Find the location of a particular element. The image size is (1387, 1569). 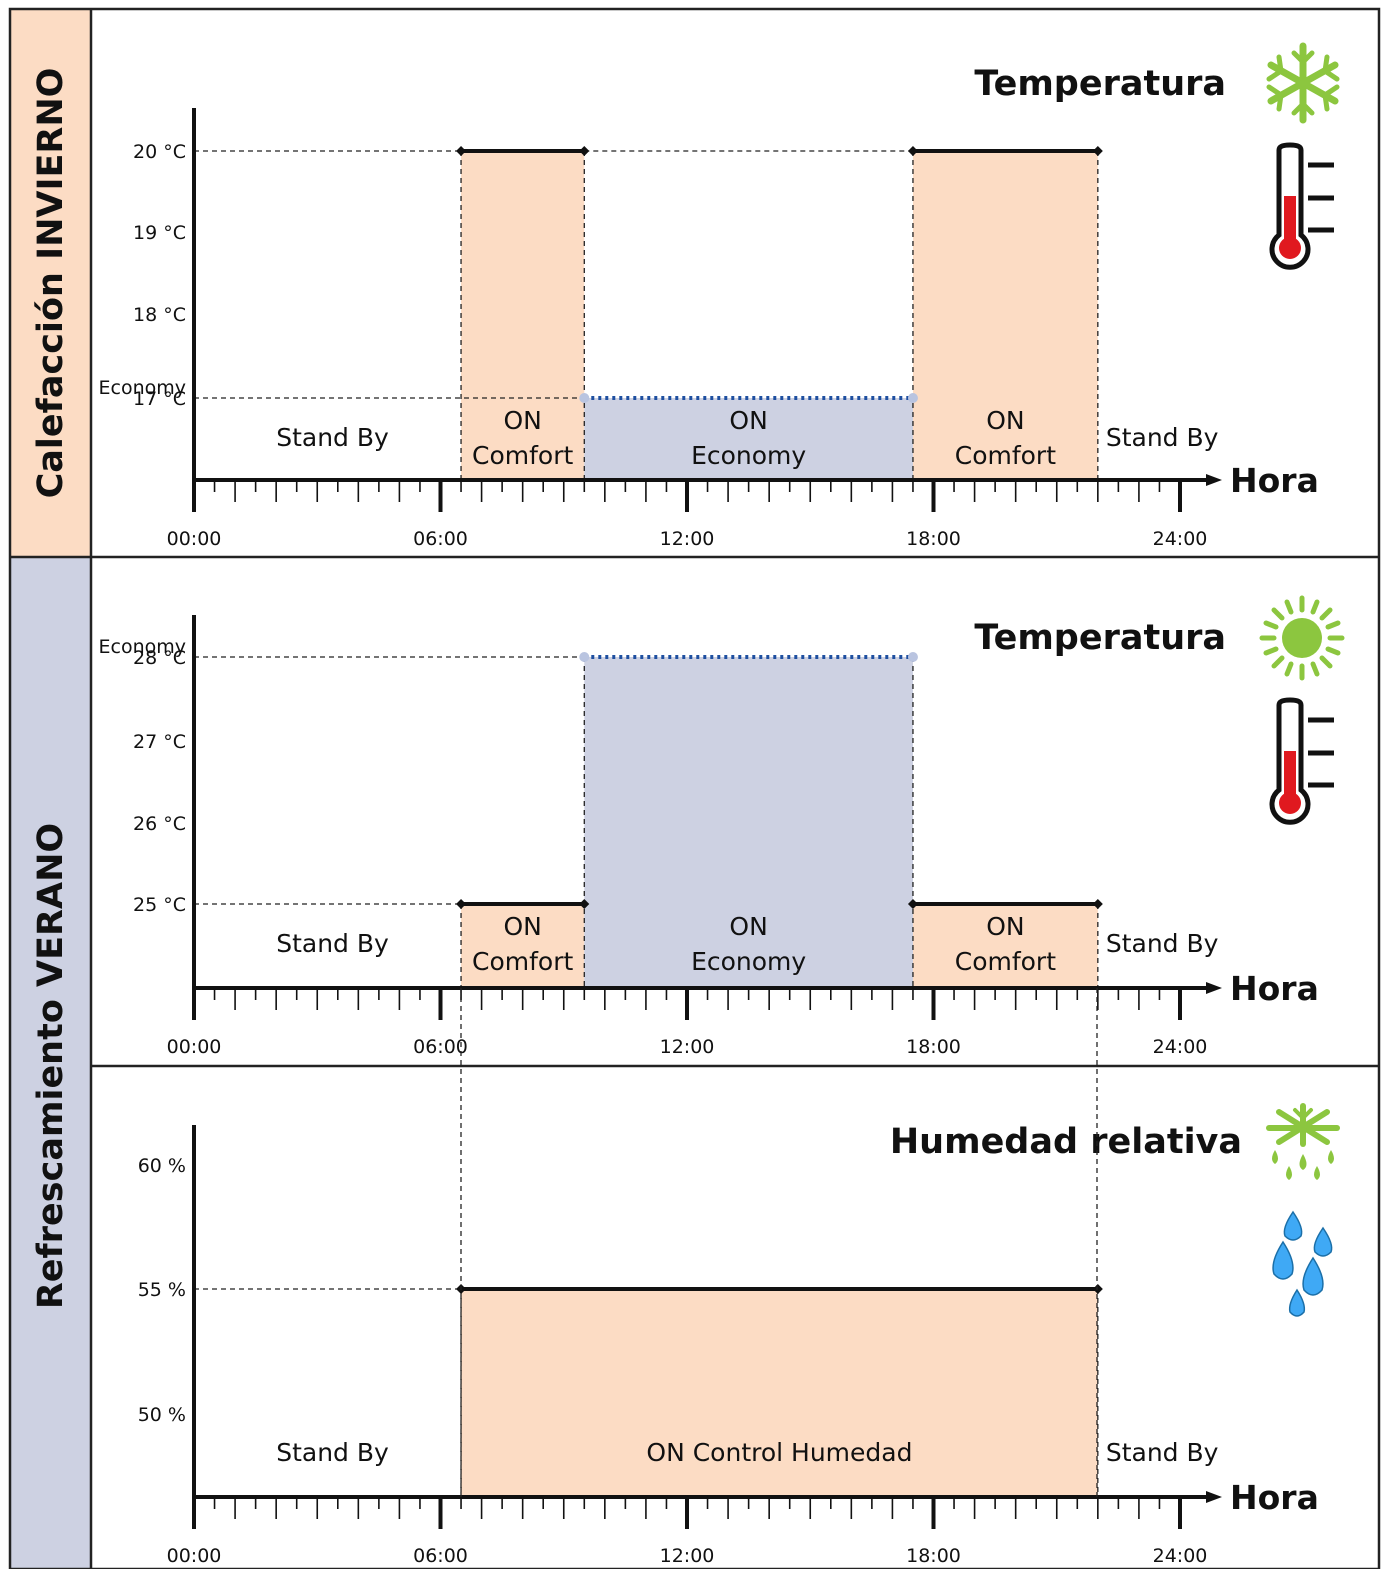

y-tick-label: 18 °C is located at coordinates (159, 315).